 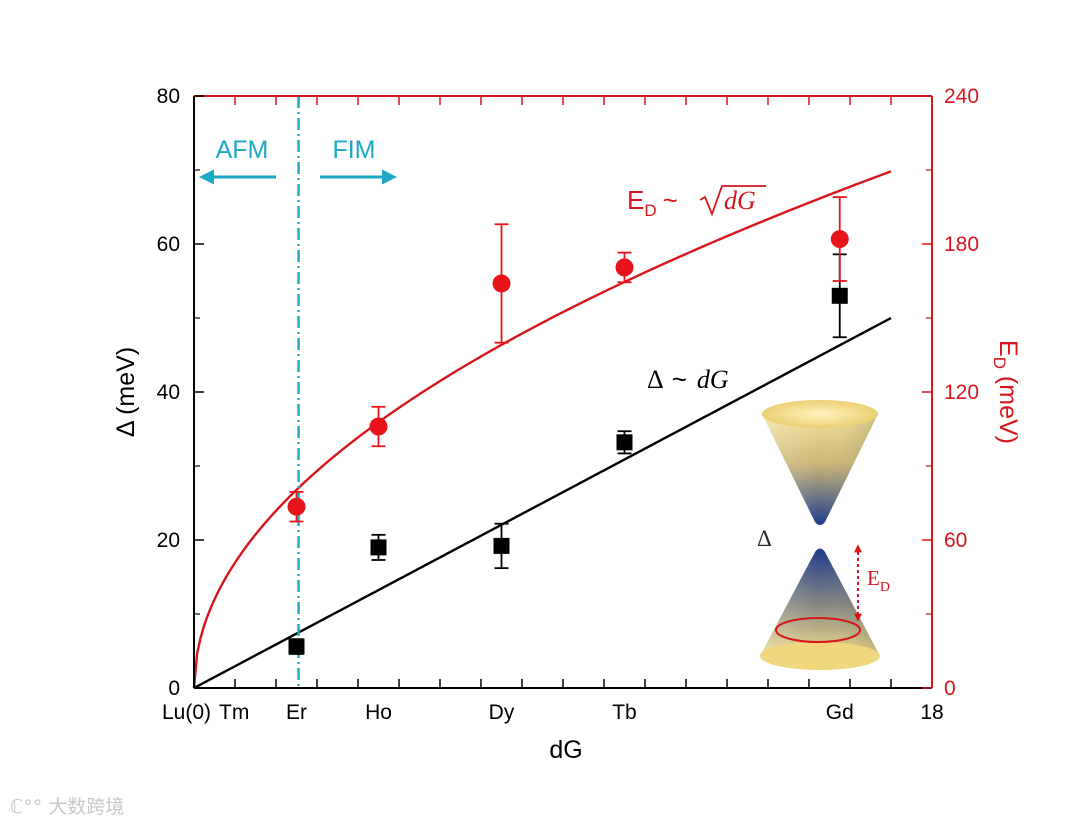 I want to click on y-tick-label-left: 40, so click(x=168, y=392).